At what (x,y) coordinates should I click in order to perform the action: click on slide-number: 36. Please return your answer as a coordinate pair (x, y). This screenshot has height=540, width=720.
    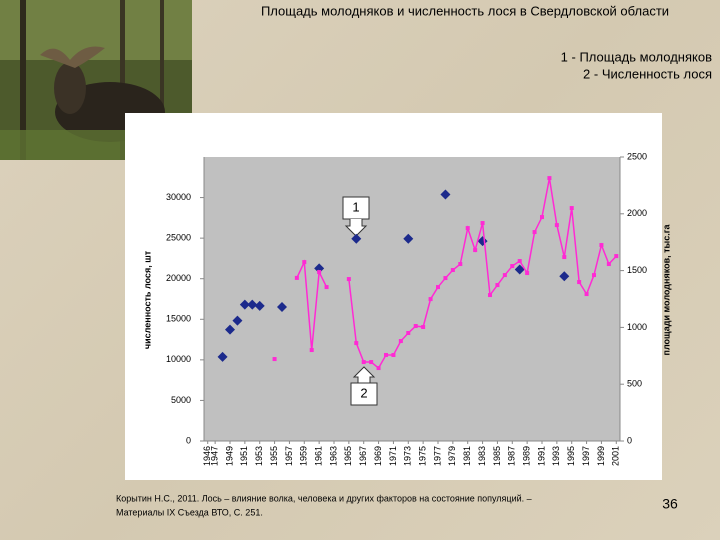
    Looking at the image, I should click on (670, 504).